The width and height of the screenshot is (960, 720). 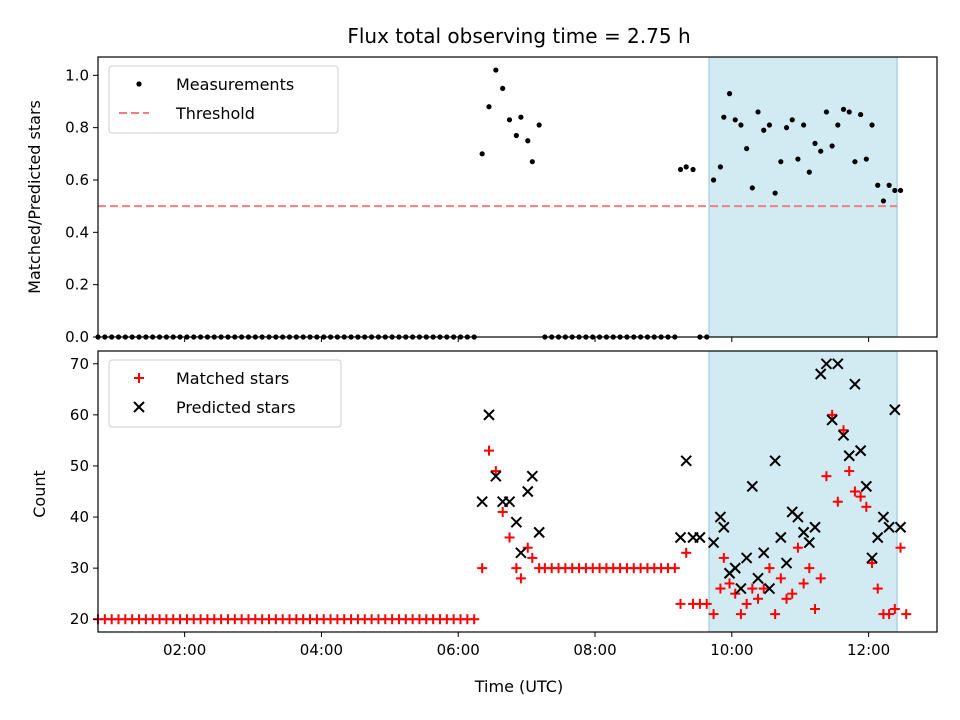 I want to click on y-tick-label: 40, so click(x=79, y=517).